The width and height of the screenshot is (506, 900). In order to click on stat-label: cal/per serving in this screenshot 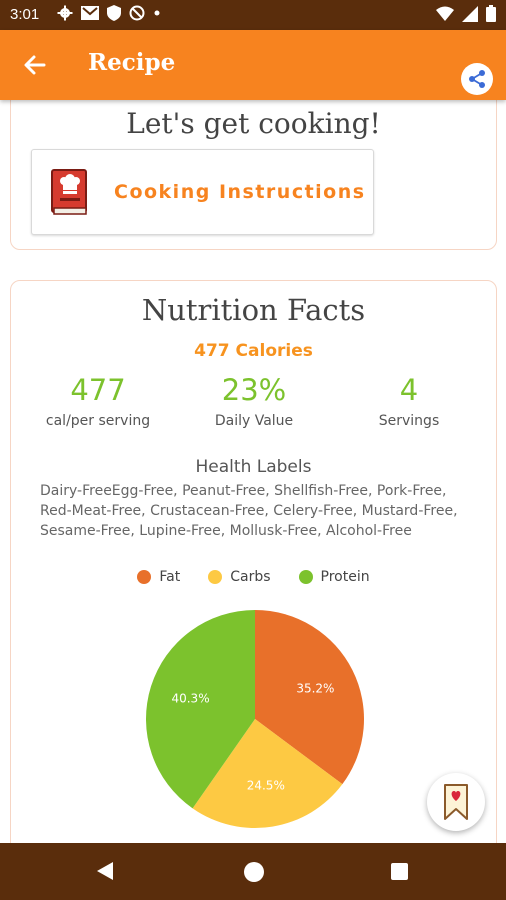, I will do `click(98, 421)`.